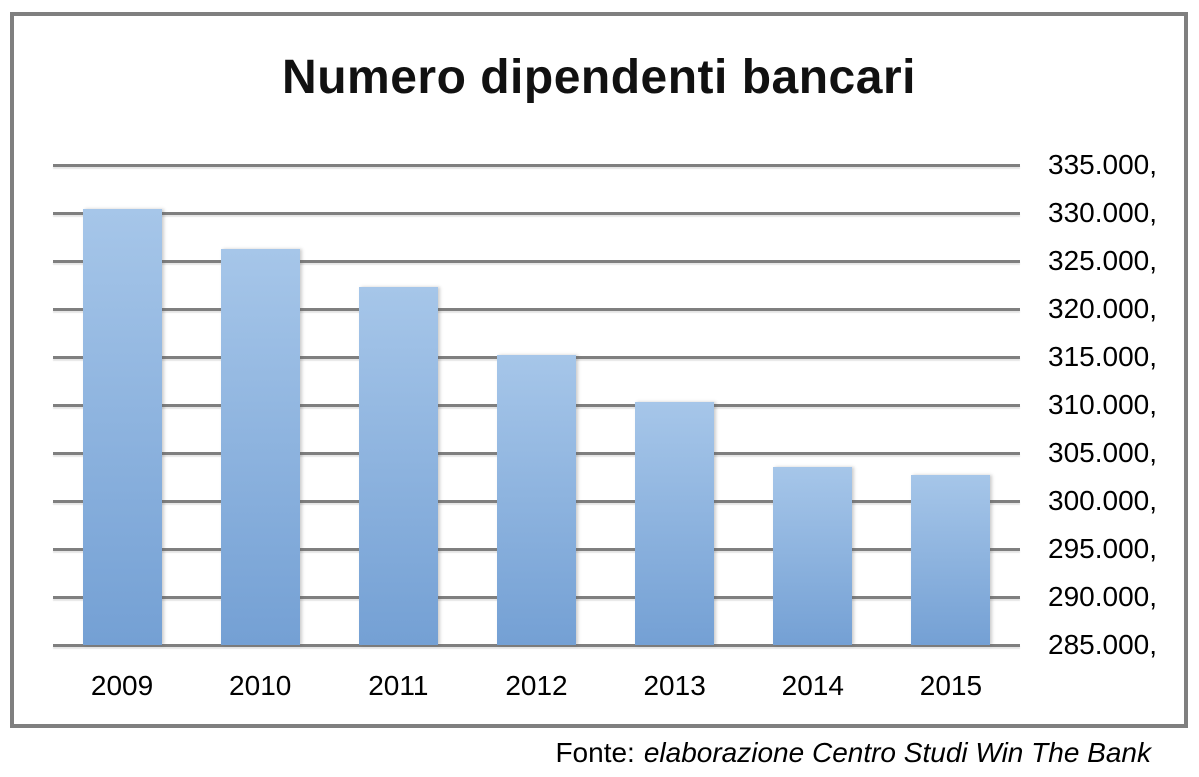 The height and width of the screenshot is (777, 1199). I want to click on y-tick-label: 325.000,, so click(1102, 260).